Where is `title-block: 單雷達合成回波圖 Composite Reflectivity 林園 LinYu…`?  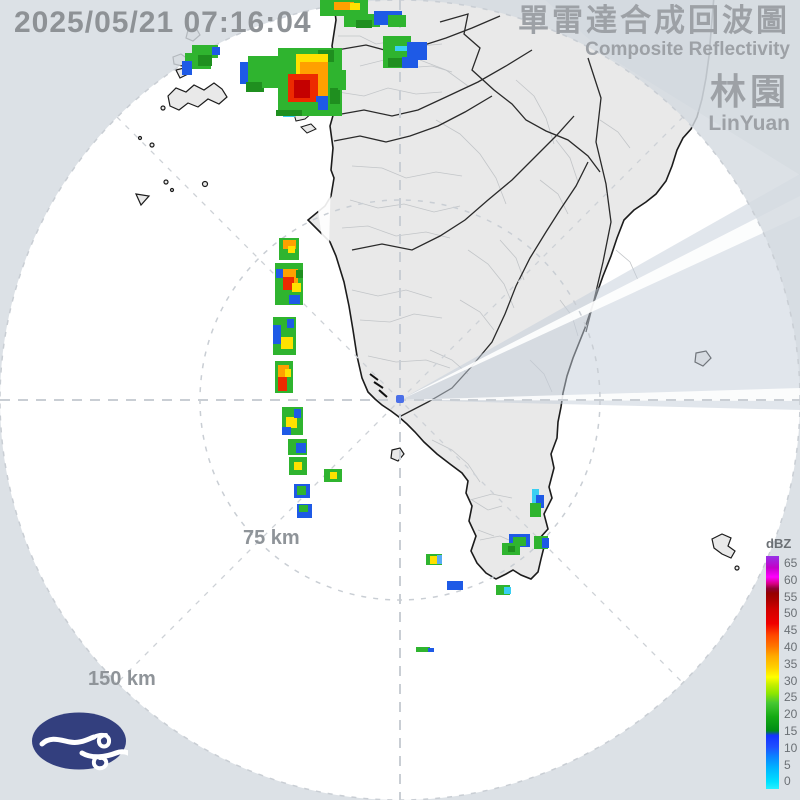
title-block: 單雷達合成回波圖 Composite Reflectivity 林園 LinYu… is located at coordinates (654, 69).